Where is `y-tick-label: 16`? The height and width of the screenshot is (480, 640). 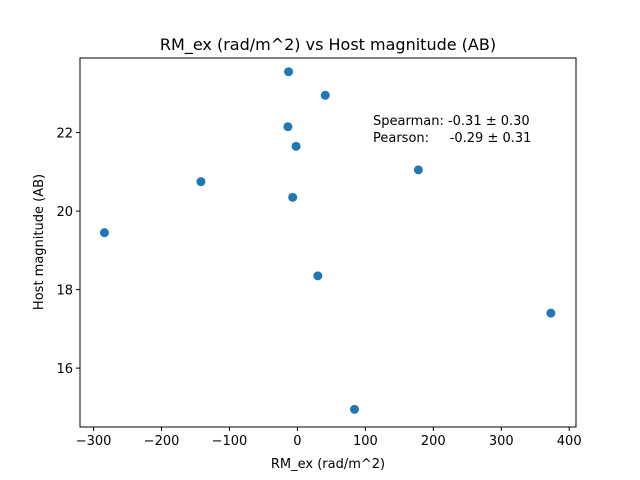 y-tick-label: 16 is located at coordinates (64, 369).